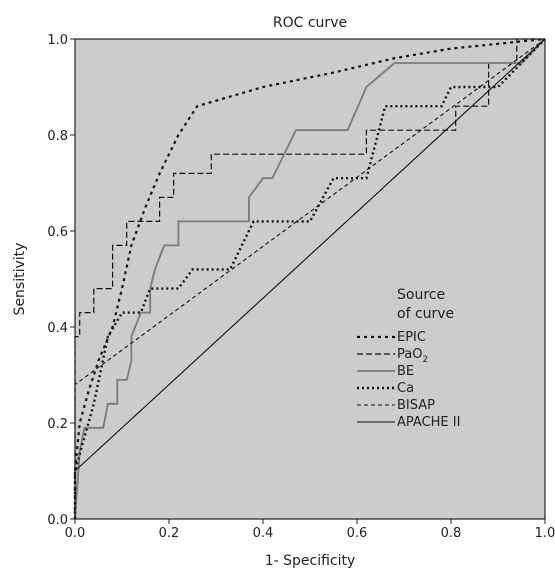 The width and height of the screenshot is (555, 571). Describe the element at coordinates (412, 356) in the screenshot. I see `legend-label: PaO2` at that location.